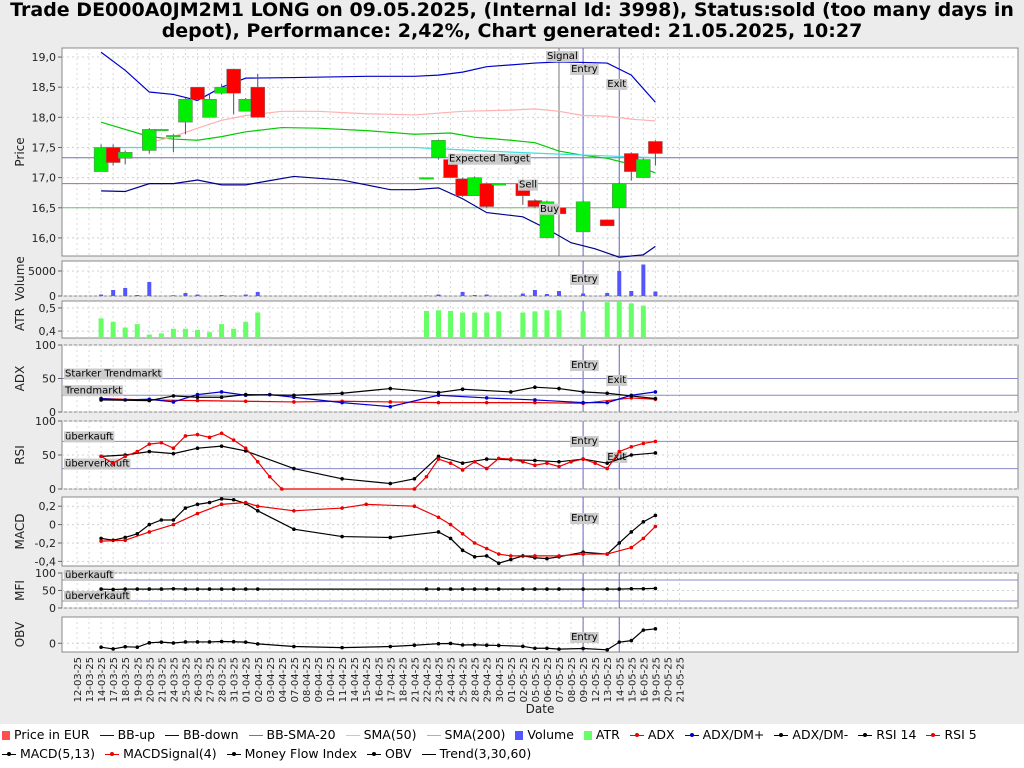 The height and width of the screenshot is (768, 1024). What do you see at coordinates (90, 679) in the screenshot?
I see `x-tick-label: 13-03-25` at bounding box center [90, 679].